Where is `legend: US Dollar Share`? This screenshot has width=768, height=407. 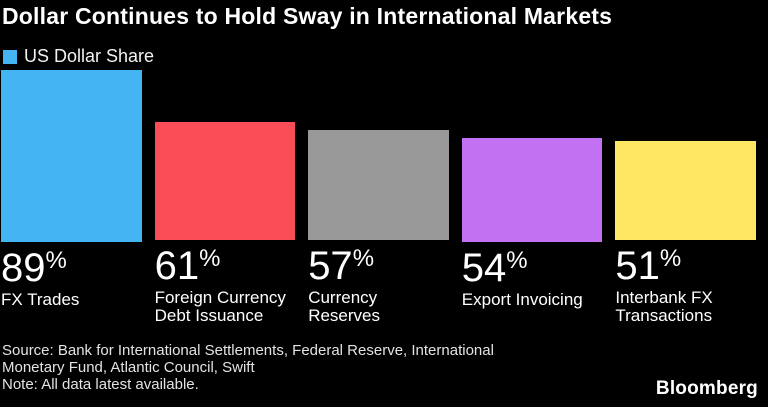 legend: US Dollar Share is located at coordinates (78, 56).